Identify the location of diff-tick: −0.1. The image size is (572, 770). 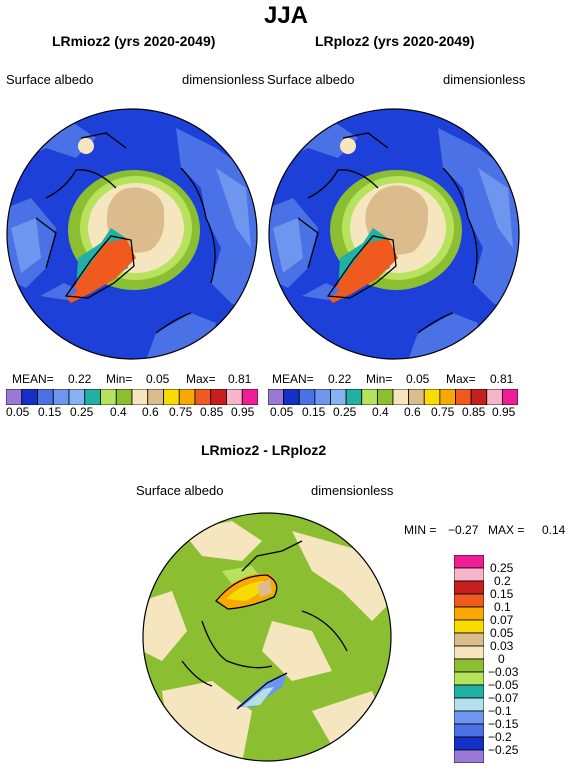
(500, 711).